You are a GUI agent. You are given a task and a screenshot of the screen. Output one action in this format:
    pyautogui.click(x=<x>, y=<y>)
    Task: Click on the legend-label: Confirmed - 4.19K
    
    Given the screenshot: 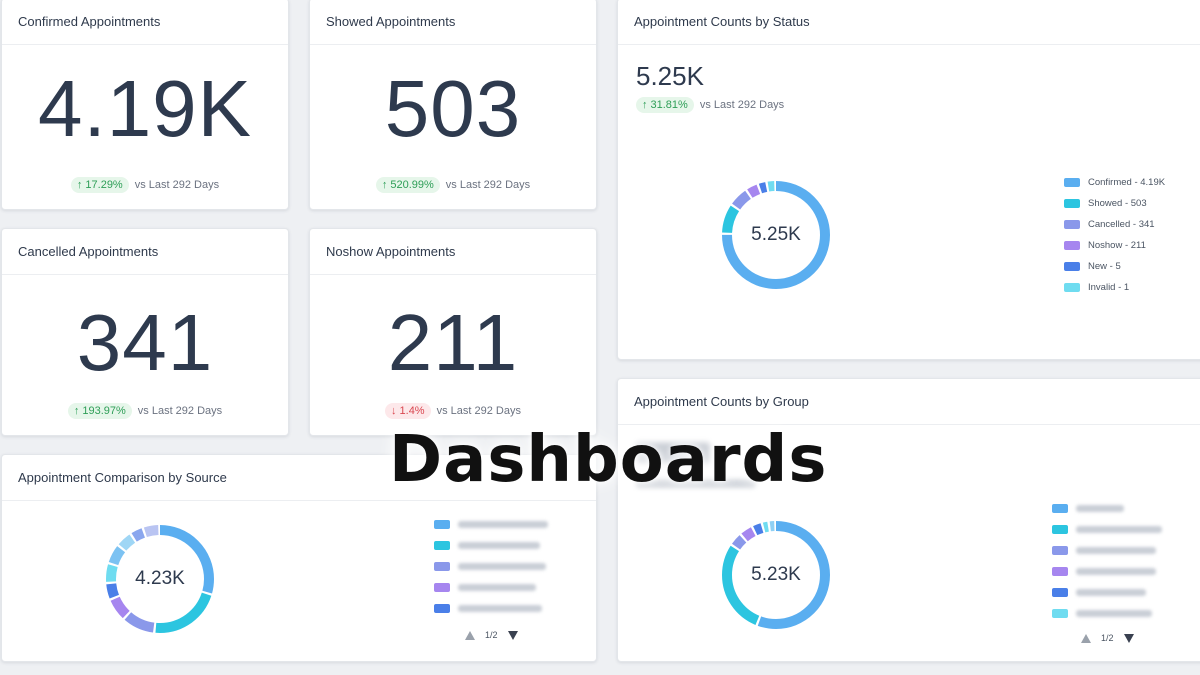 What is the action you would take?
    pyautogui.click(x=1127, y=182)
    